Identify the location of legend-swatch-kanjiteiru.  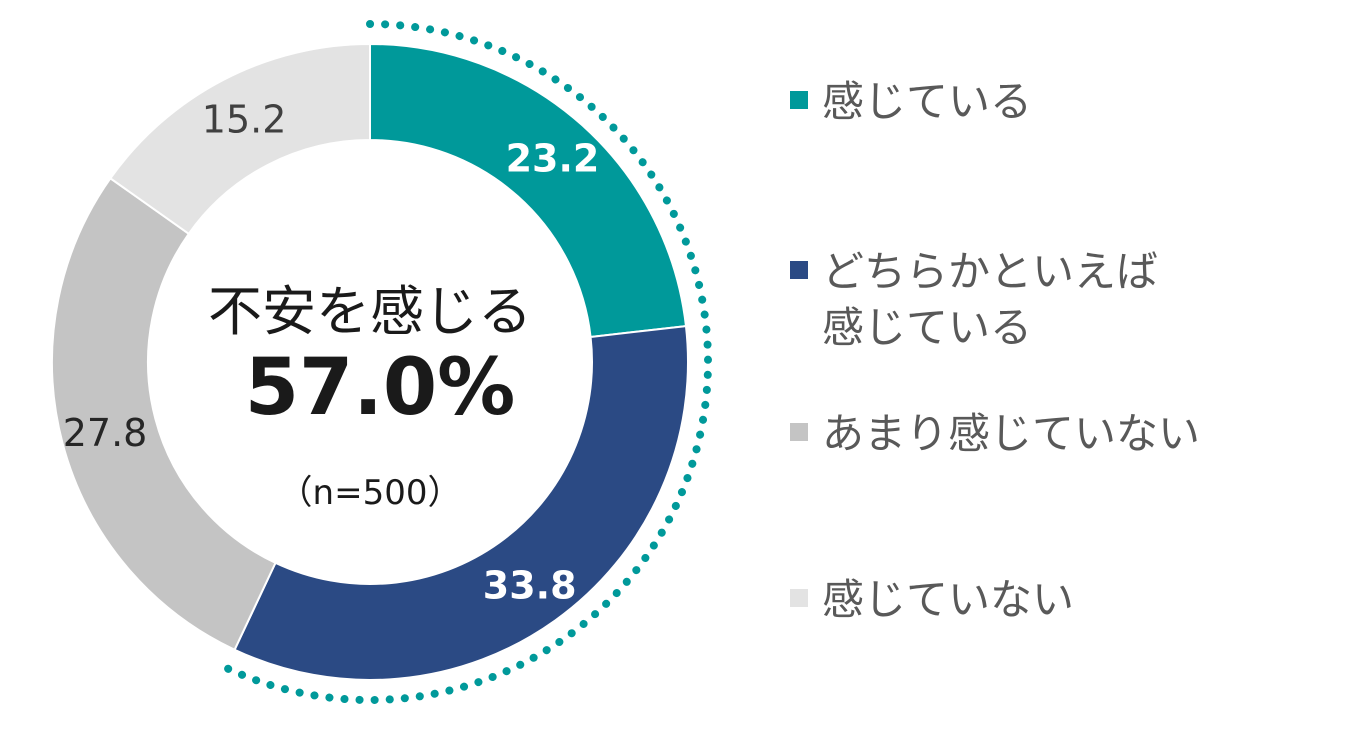
(799, 100).